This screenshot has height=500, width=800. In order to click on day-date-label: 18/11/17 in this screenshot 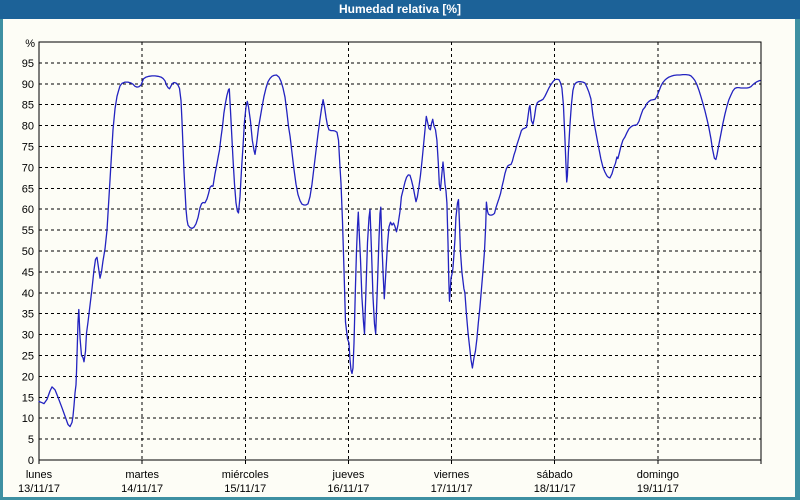, I will do `click(555, 489)`.